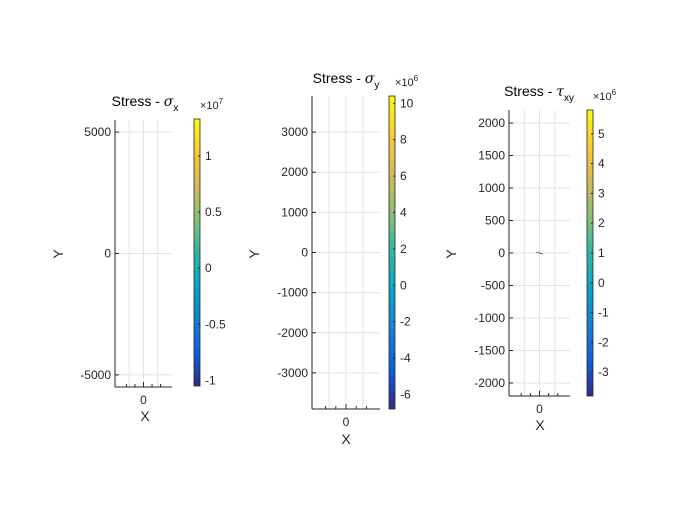 The width and height of the screenshot is (700, 525). I want to click on colorbar-multiplier: ×10⁷, so click(212, 104).